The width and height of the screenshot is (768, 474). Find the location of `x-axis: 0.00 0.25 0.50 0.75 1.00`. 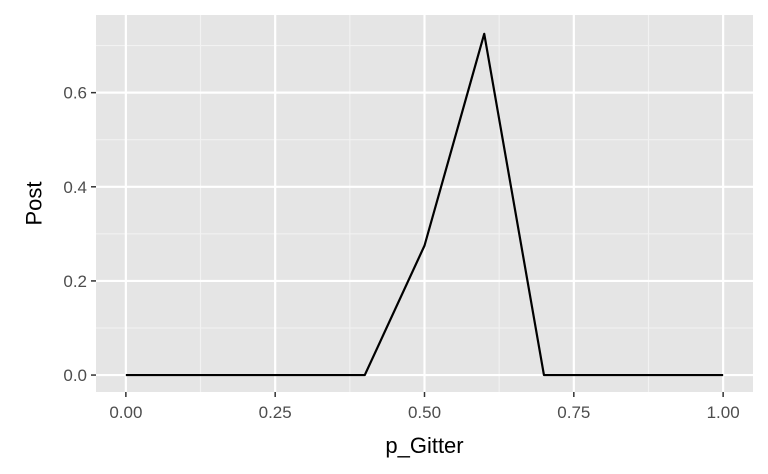

x-axis: 0.00 0.25 0.50 0.75 1.00 is located at coordinates (424, 407).